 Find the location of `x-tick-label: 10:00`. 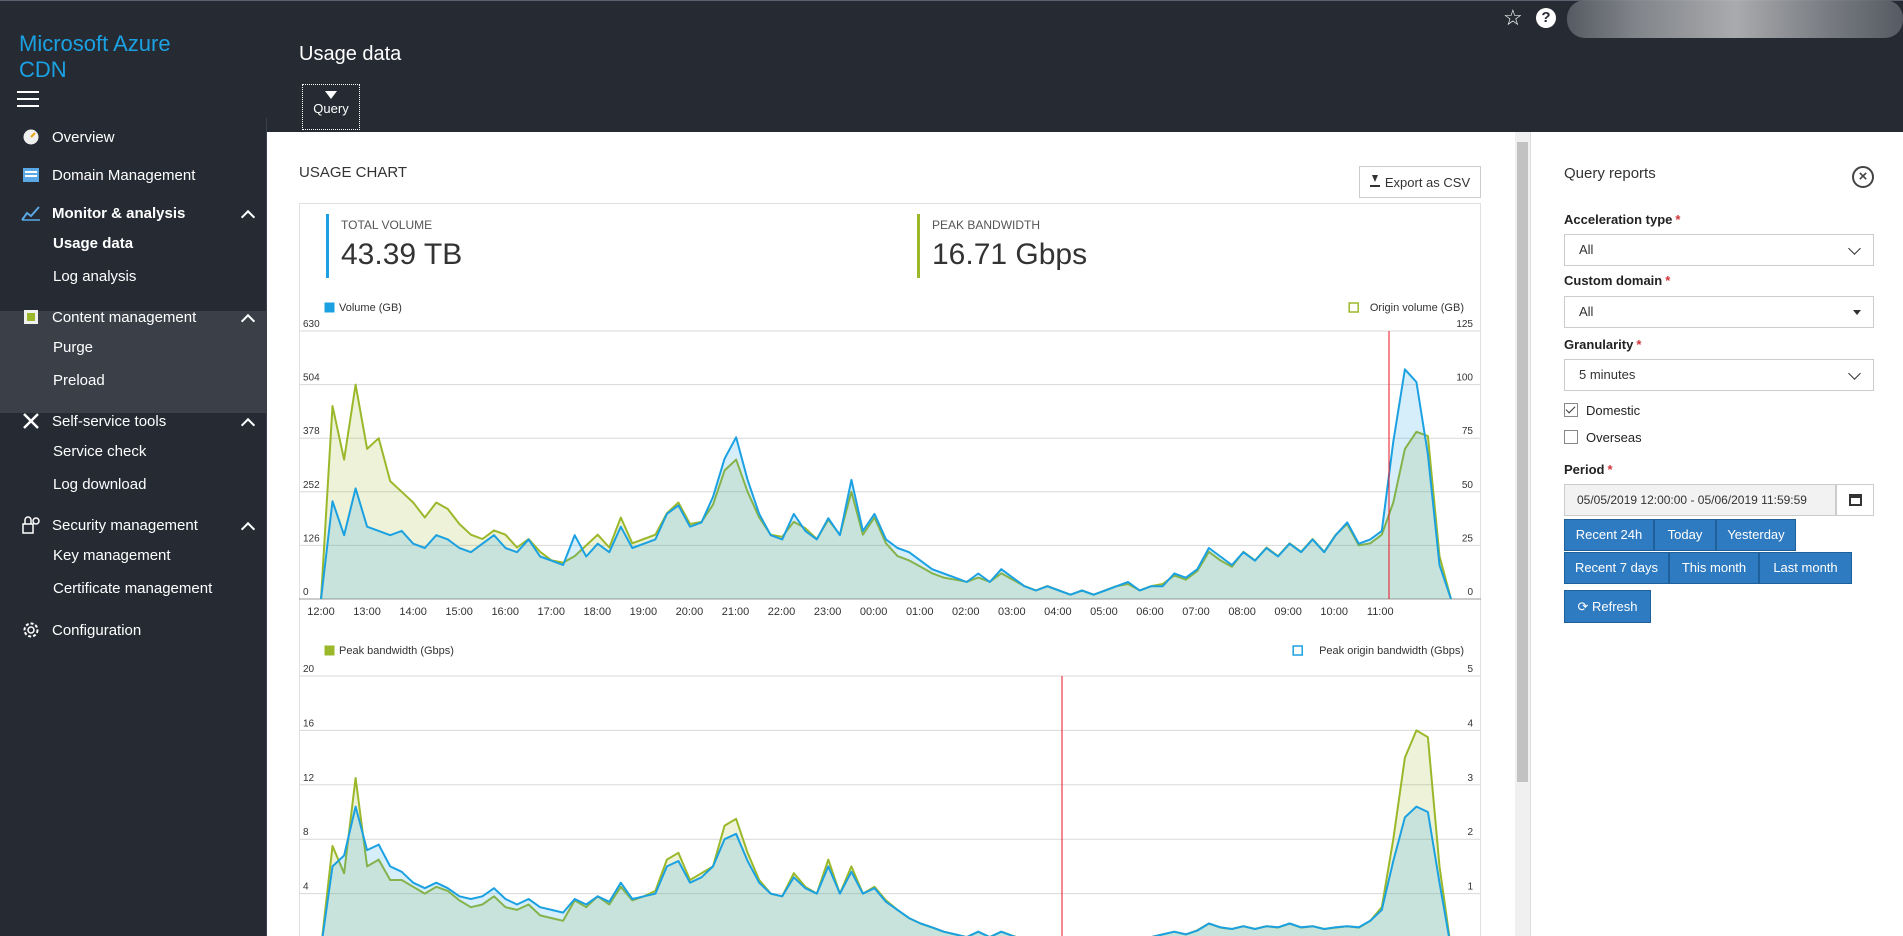

x-tick-label: 10:00 is located at coordinates (1334, 610).